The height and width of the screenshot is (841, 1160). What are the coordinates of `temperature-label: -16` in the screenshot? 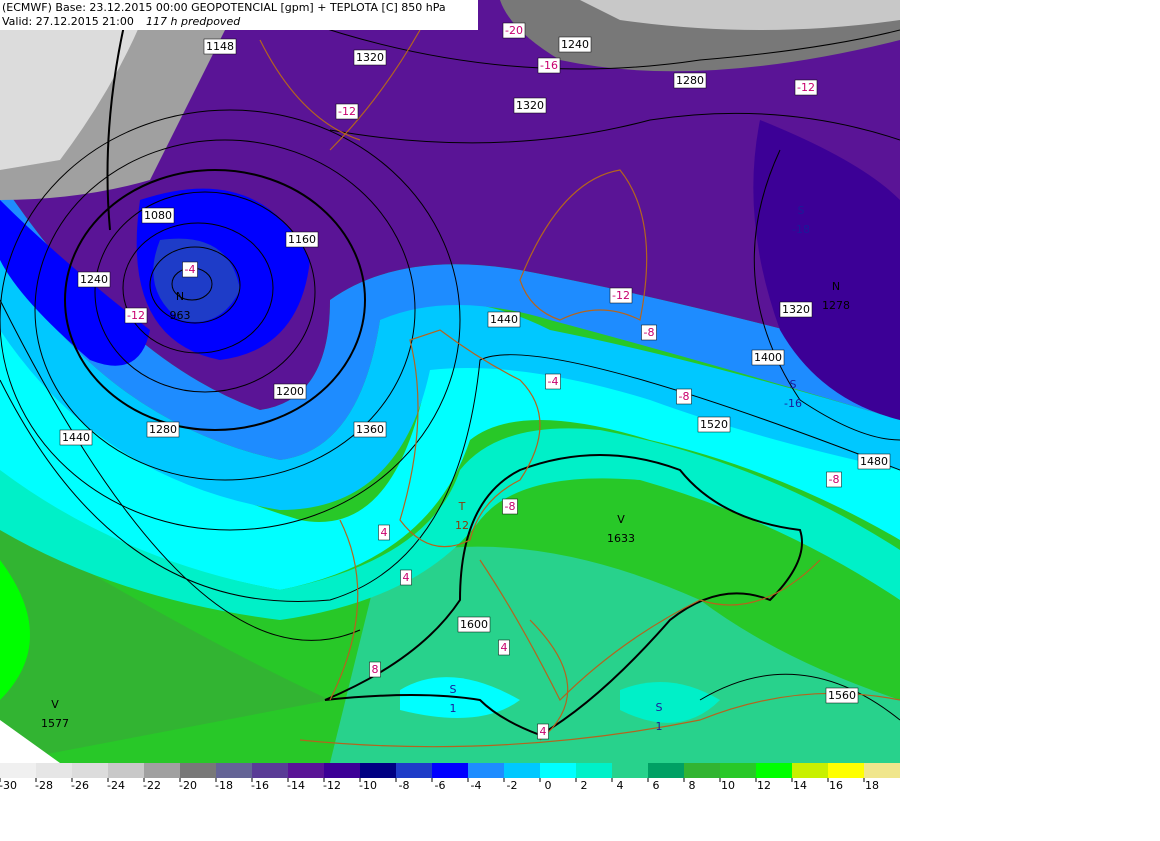 It's located at (549, 65).